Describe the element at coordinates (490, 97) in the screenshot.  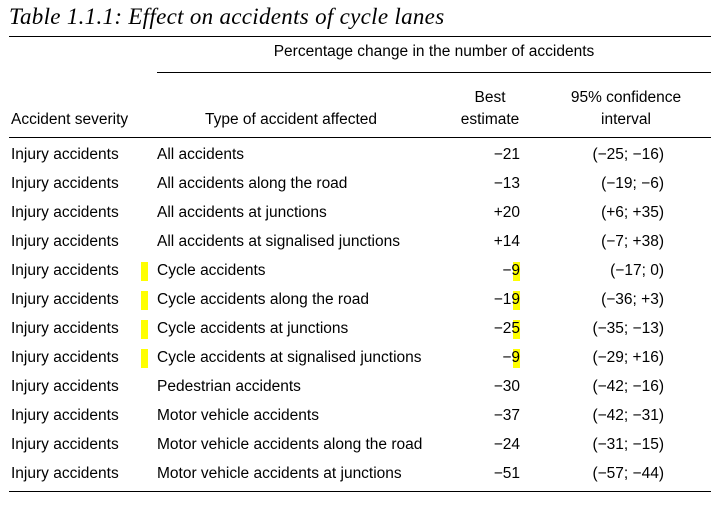
I see `header-best-line1: Best` at that location.